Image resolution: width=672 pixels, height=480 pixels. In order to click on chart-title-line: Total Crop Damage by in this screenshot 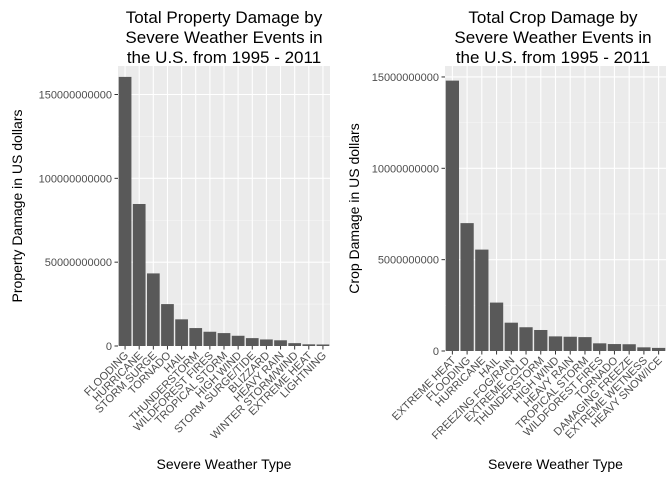, I will do `click(553, 17)`.